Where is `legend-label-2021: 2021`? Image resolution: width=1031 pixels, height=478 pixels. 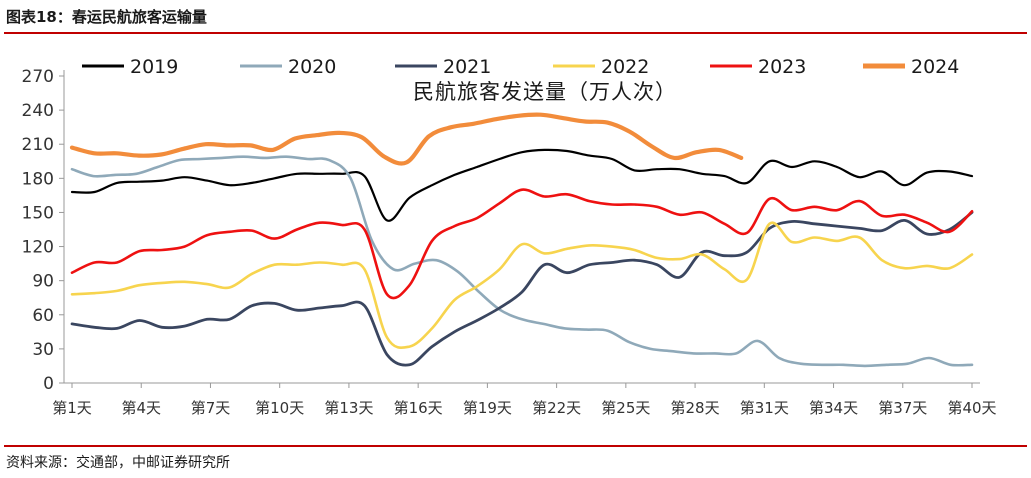
legend-label-2021: 2021 is located at coordinates (467, 67).